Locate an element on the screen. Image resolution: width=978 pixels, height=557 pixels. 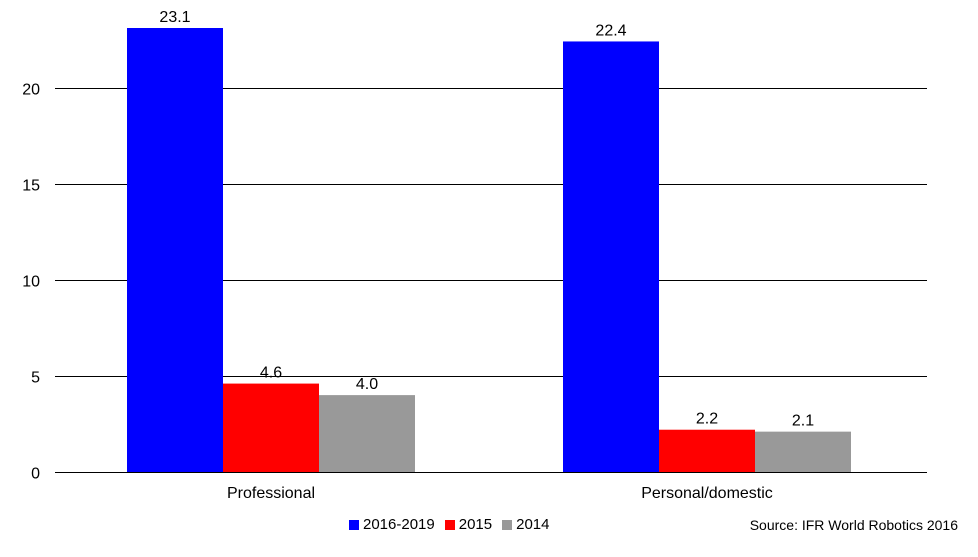
bar-2015-personal-domestic is located at coordinates (707, 450).